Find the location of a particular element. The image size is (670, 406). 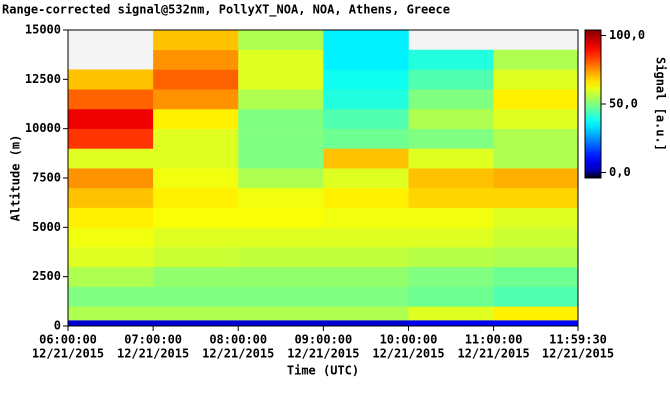

y-tick-label: 5000 is located at coordinates (46, 227).